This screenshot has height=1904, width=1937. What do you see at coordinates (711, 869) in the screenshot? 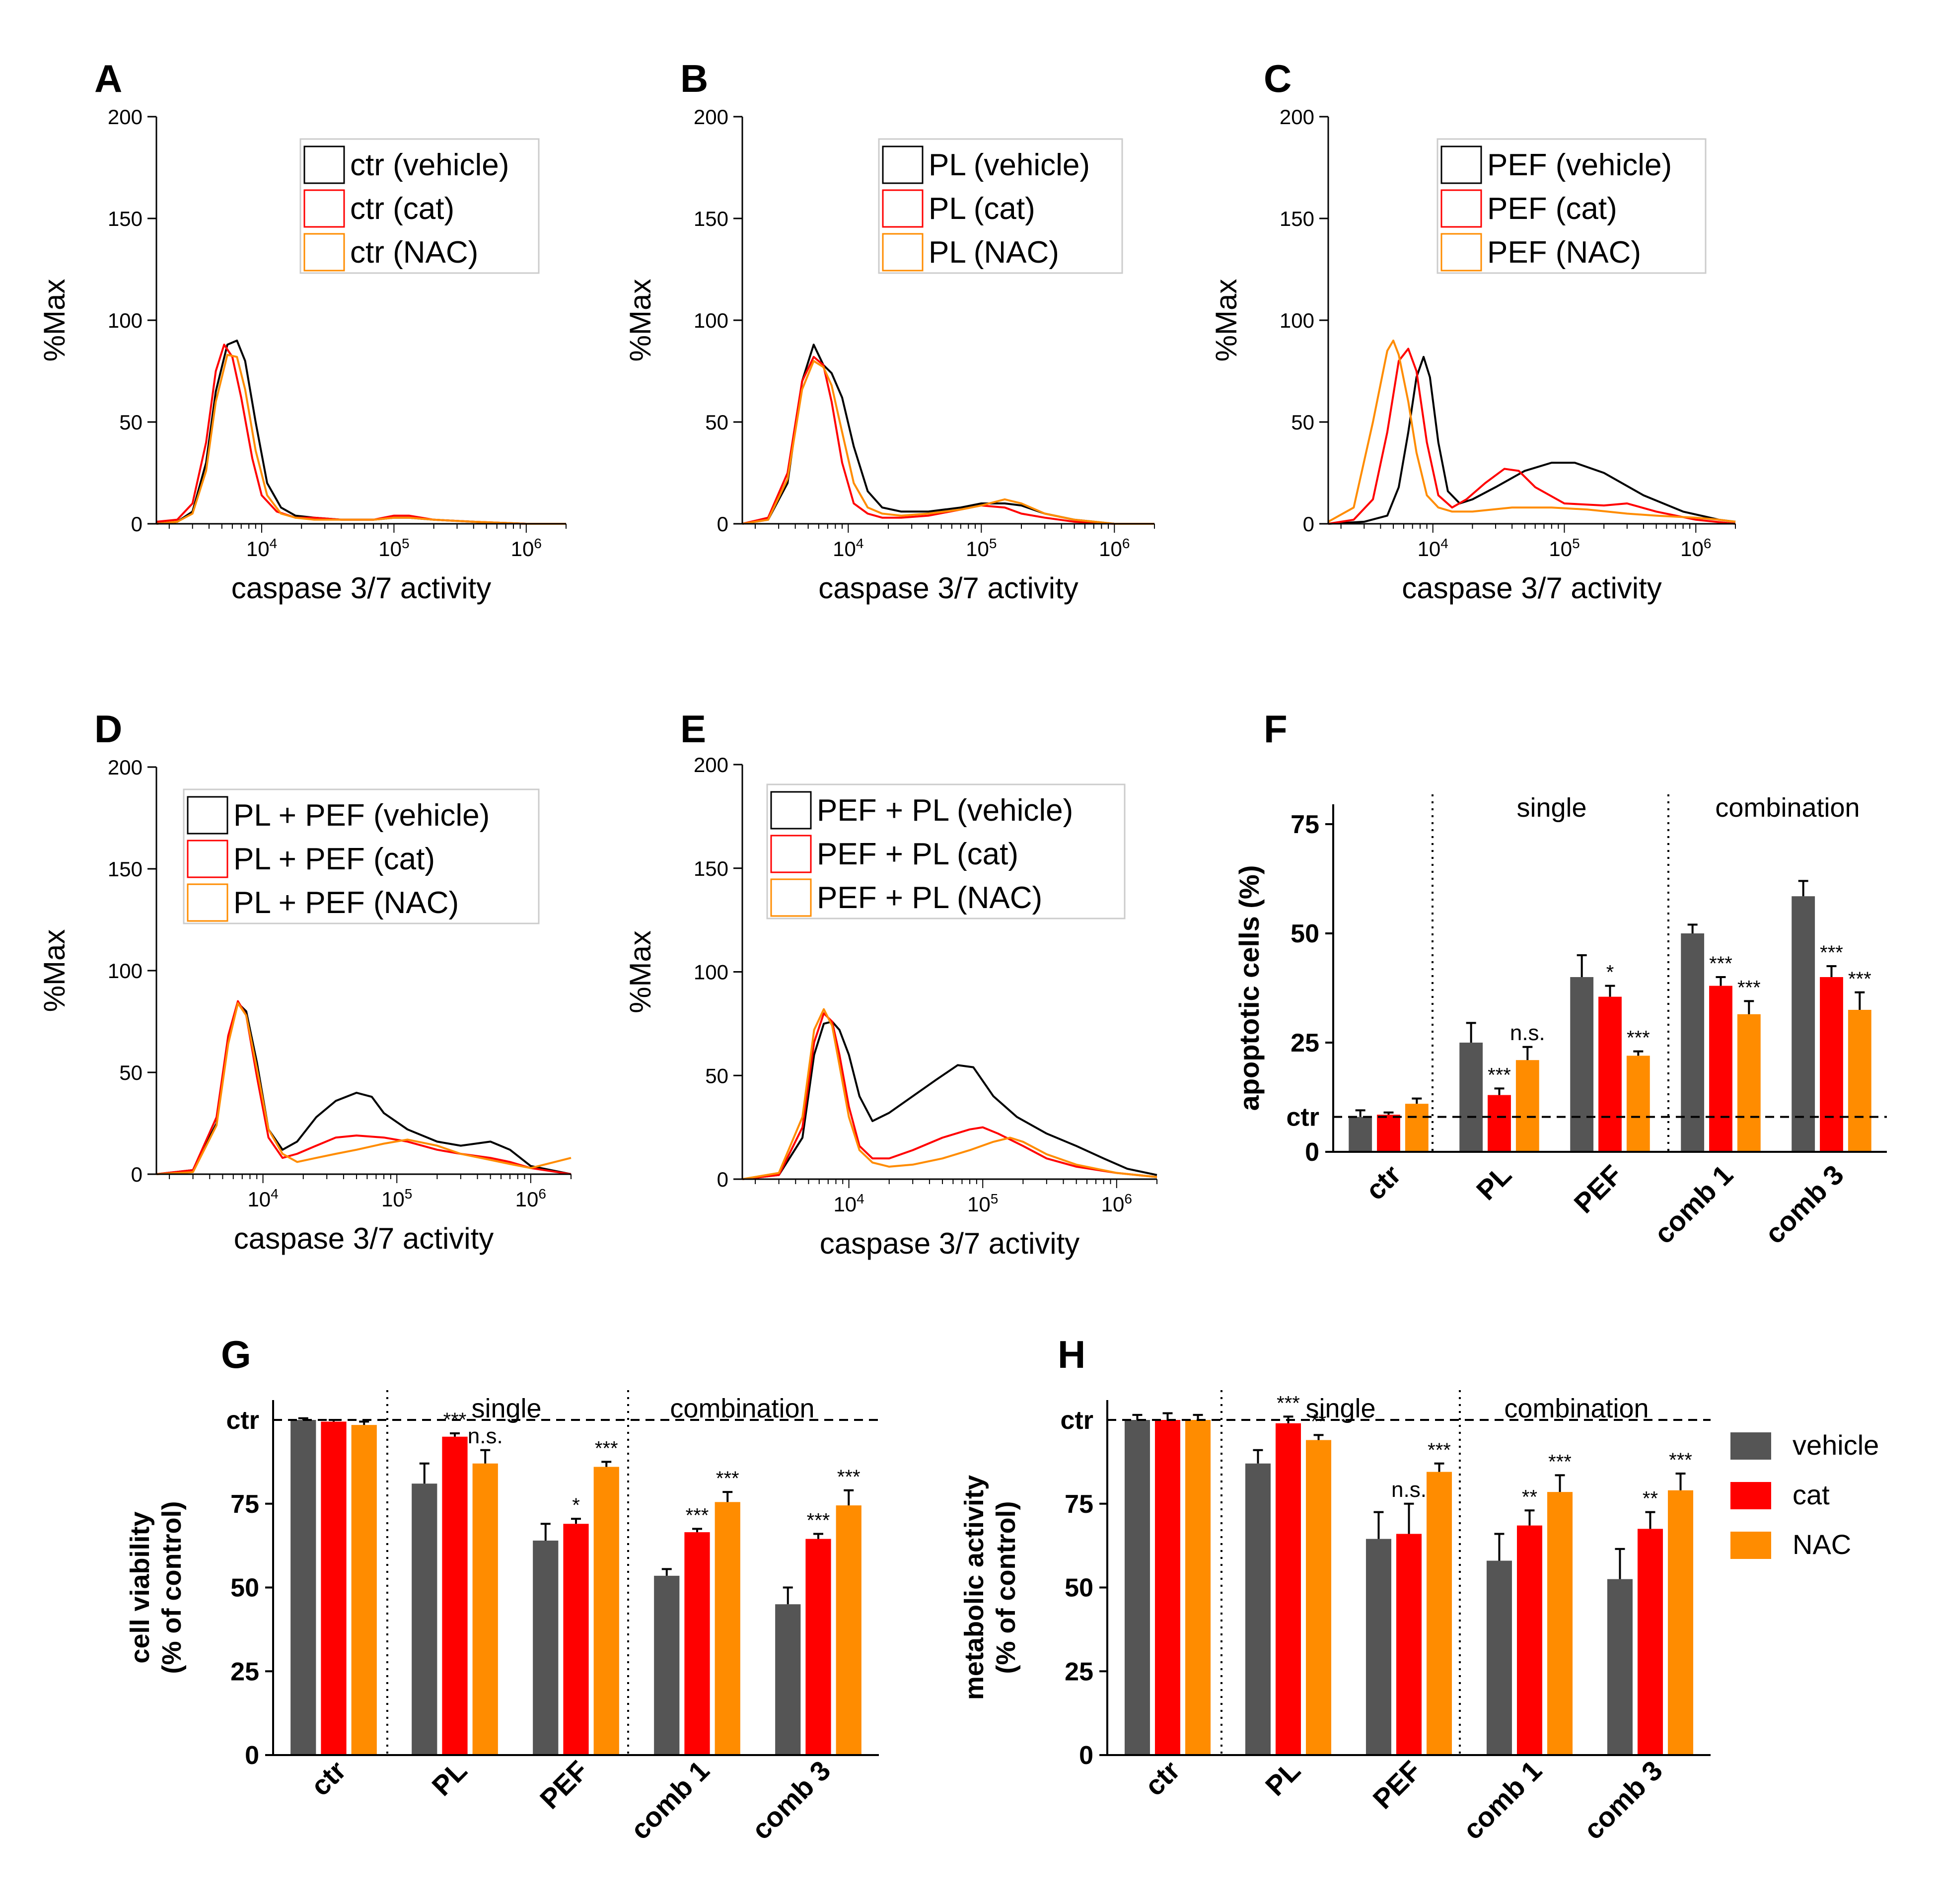
I see `panel-e-y-tick-label: 150` at bounding box center [711, 869].